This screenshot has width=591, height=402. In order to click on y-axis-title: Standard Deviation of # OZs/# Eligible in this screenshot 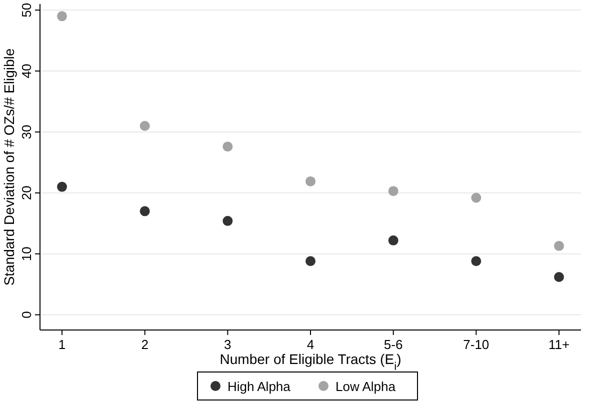, I will do `click(9, 167)`.